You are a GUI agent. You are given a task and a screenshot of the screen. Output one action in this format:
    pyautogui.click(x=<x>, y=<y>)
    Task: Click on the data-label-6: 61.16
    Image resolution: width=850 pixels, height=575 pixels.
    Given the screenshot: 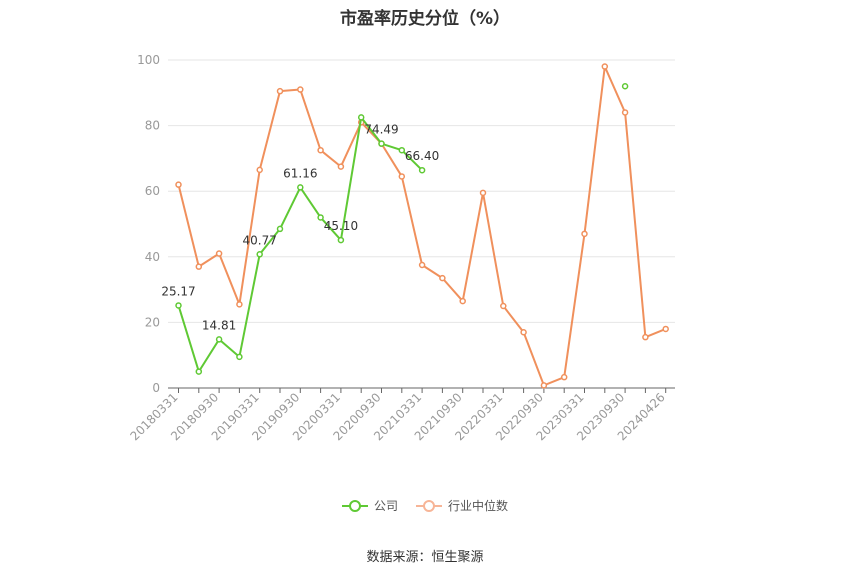 What is the action you would take?
    pyautogui.click(x=300, y=173)
    